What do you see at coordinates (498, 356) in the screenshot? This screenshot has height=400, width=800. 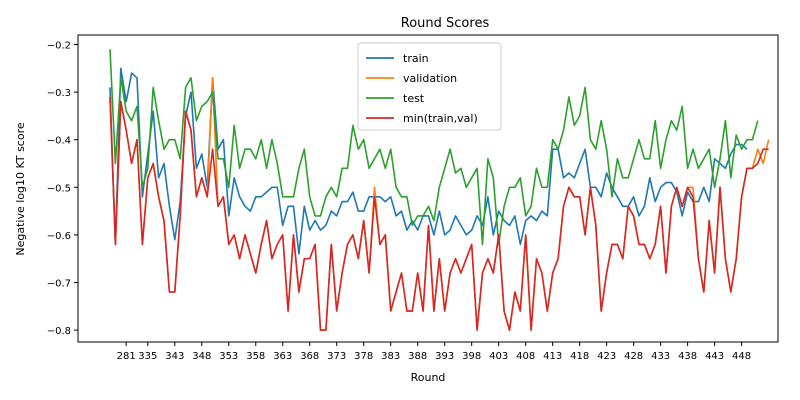 I see `x-tick-label: 403` at bounding box center [498, 356].